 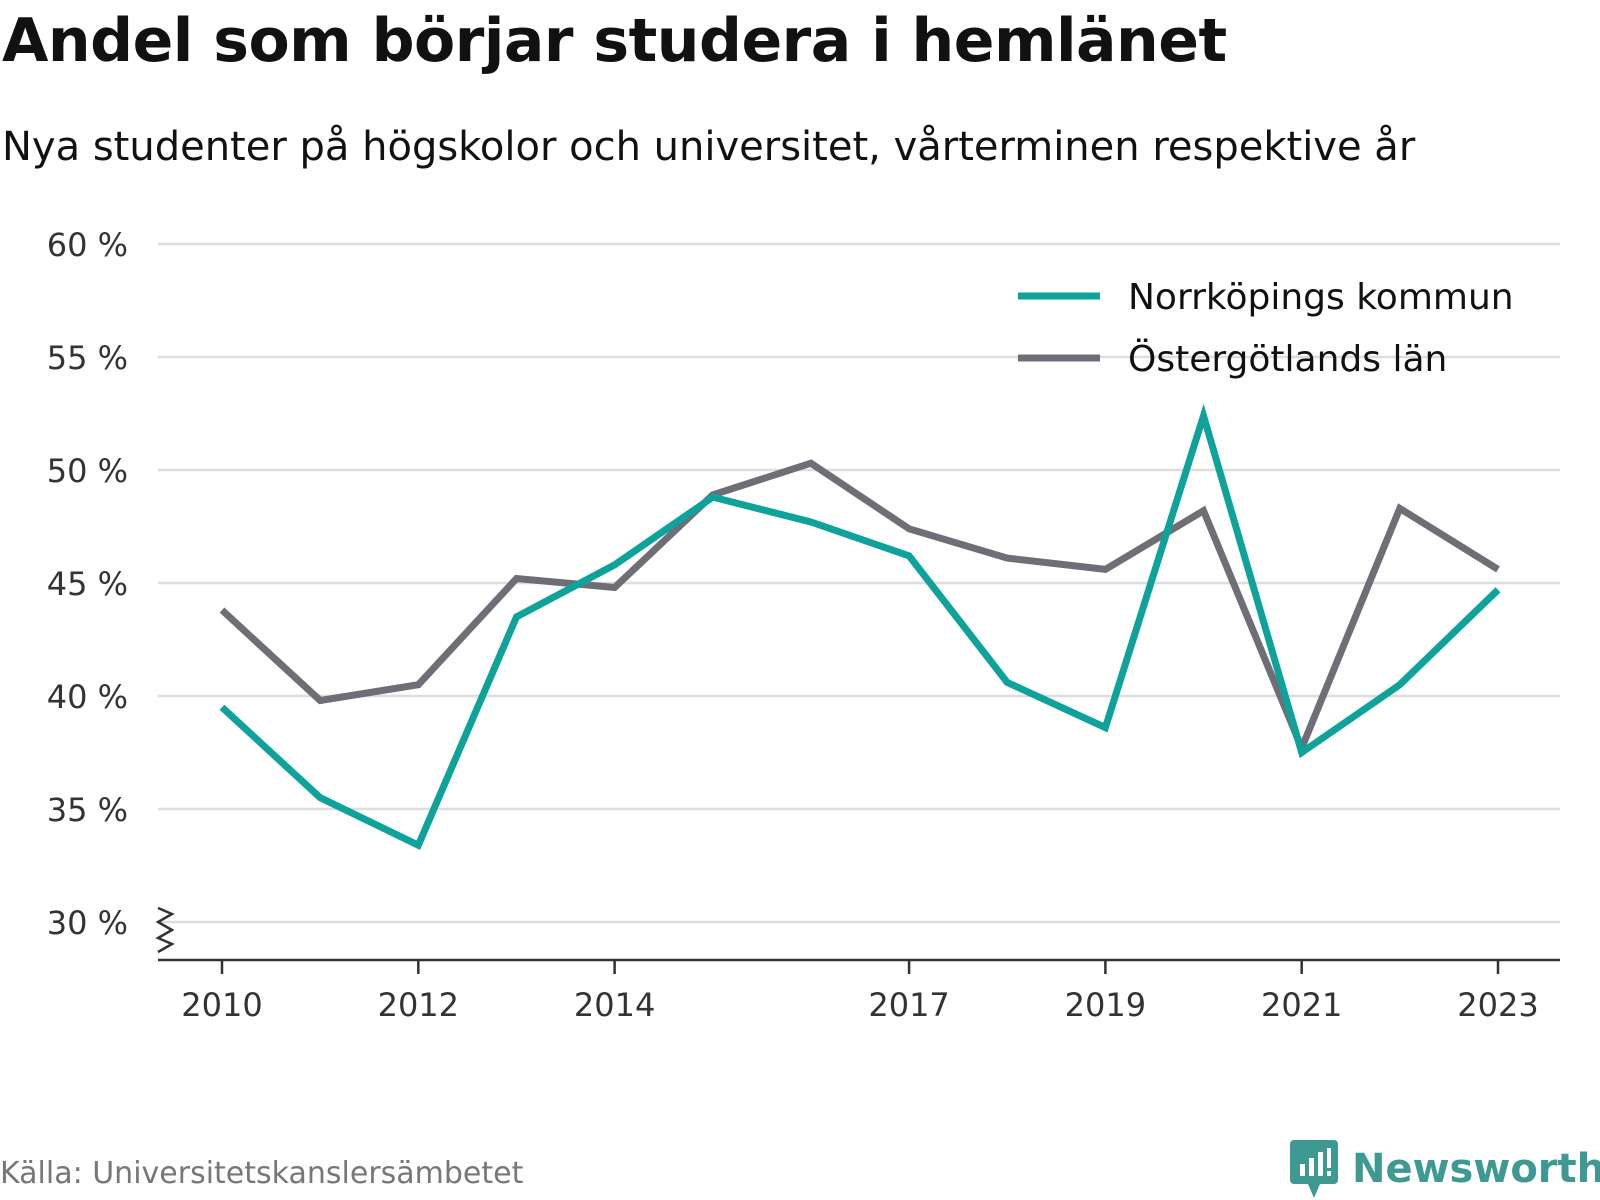 I want to click on x-tick-label: 2014, so click(x=614, y=1005).